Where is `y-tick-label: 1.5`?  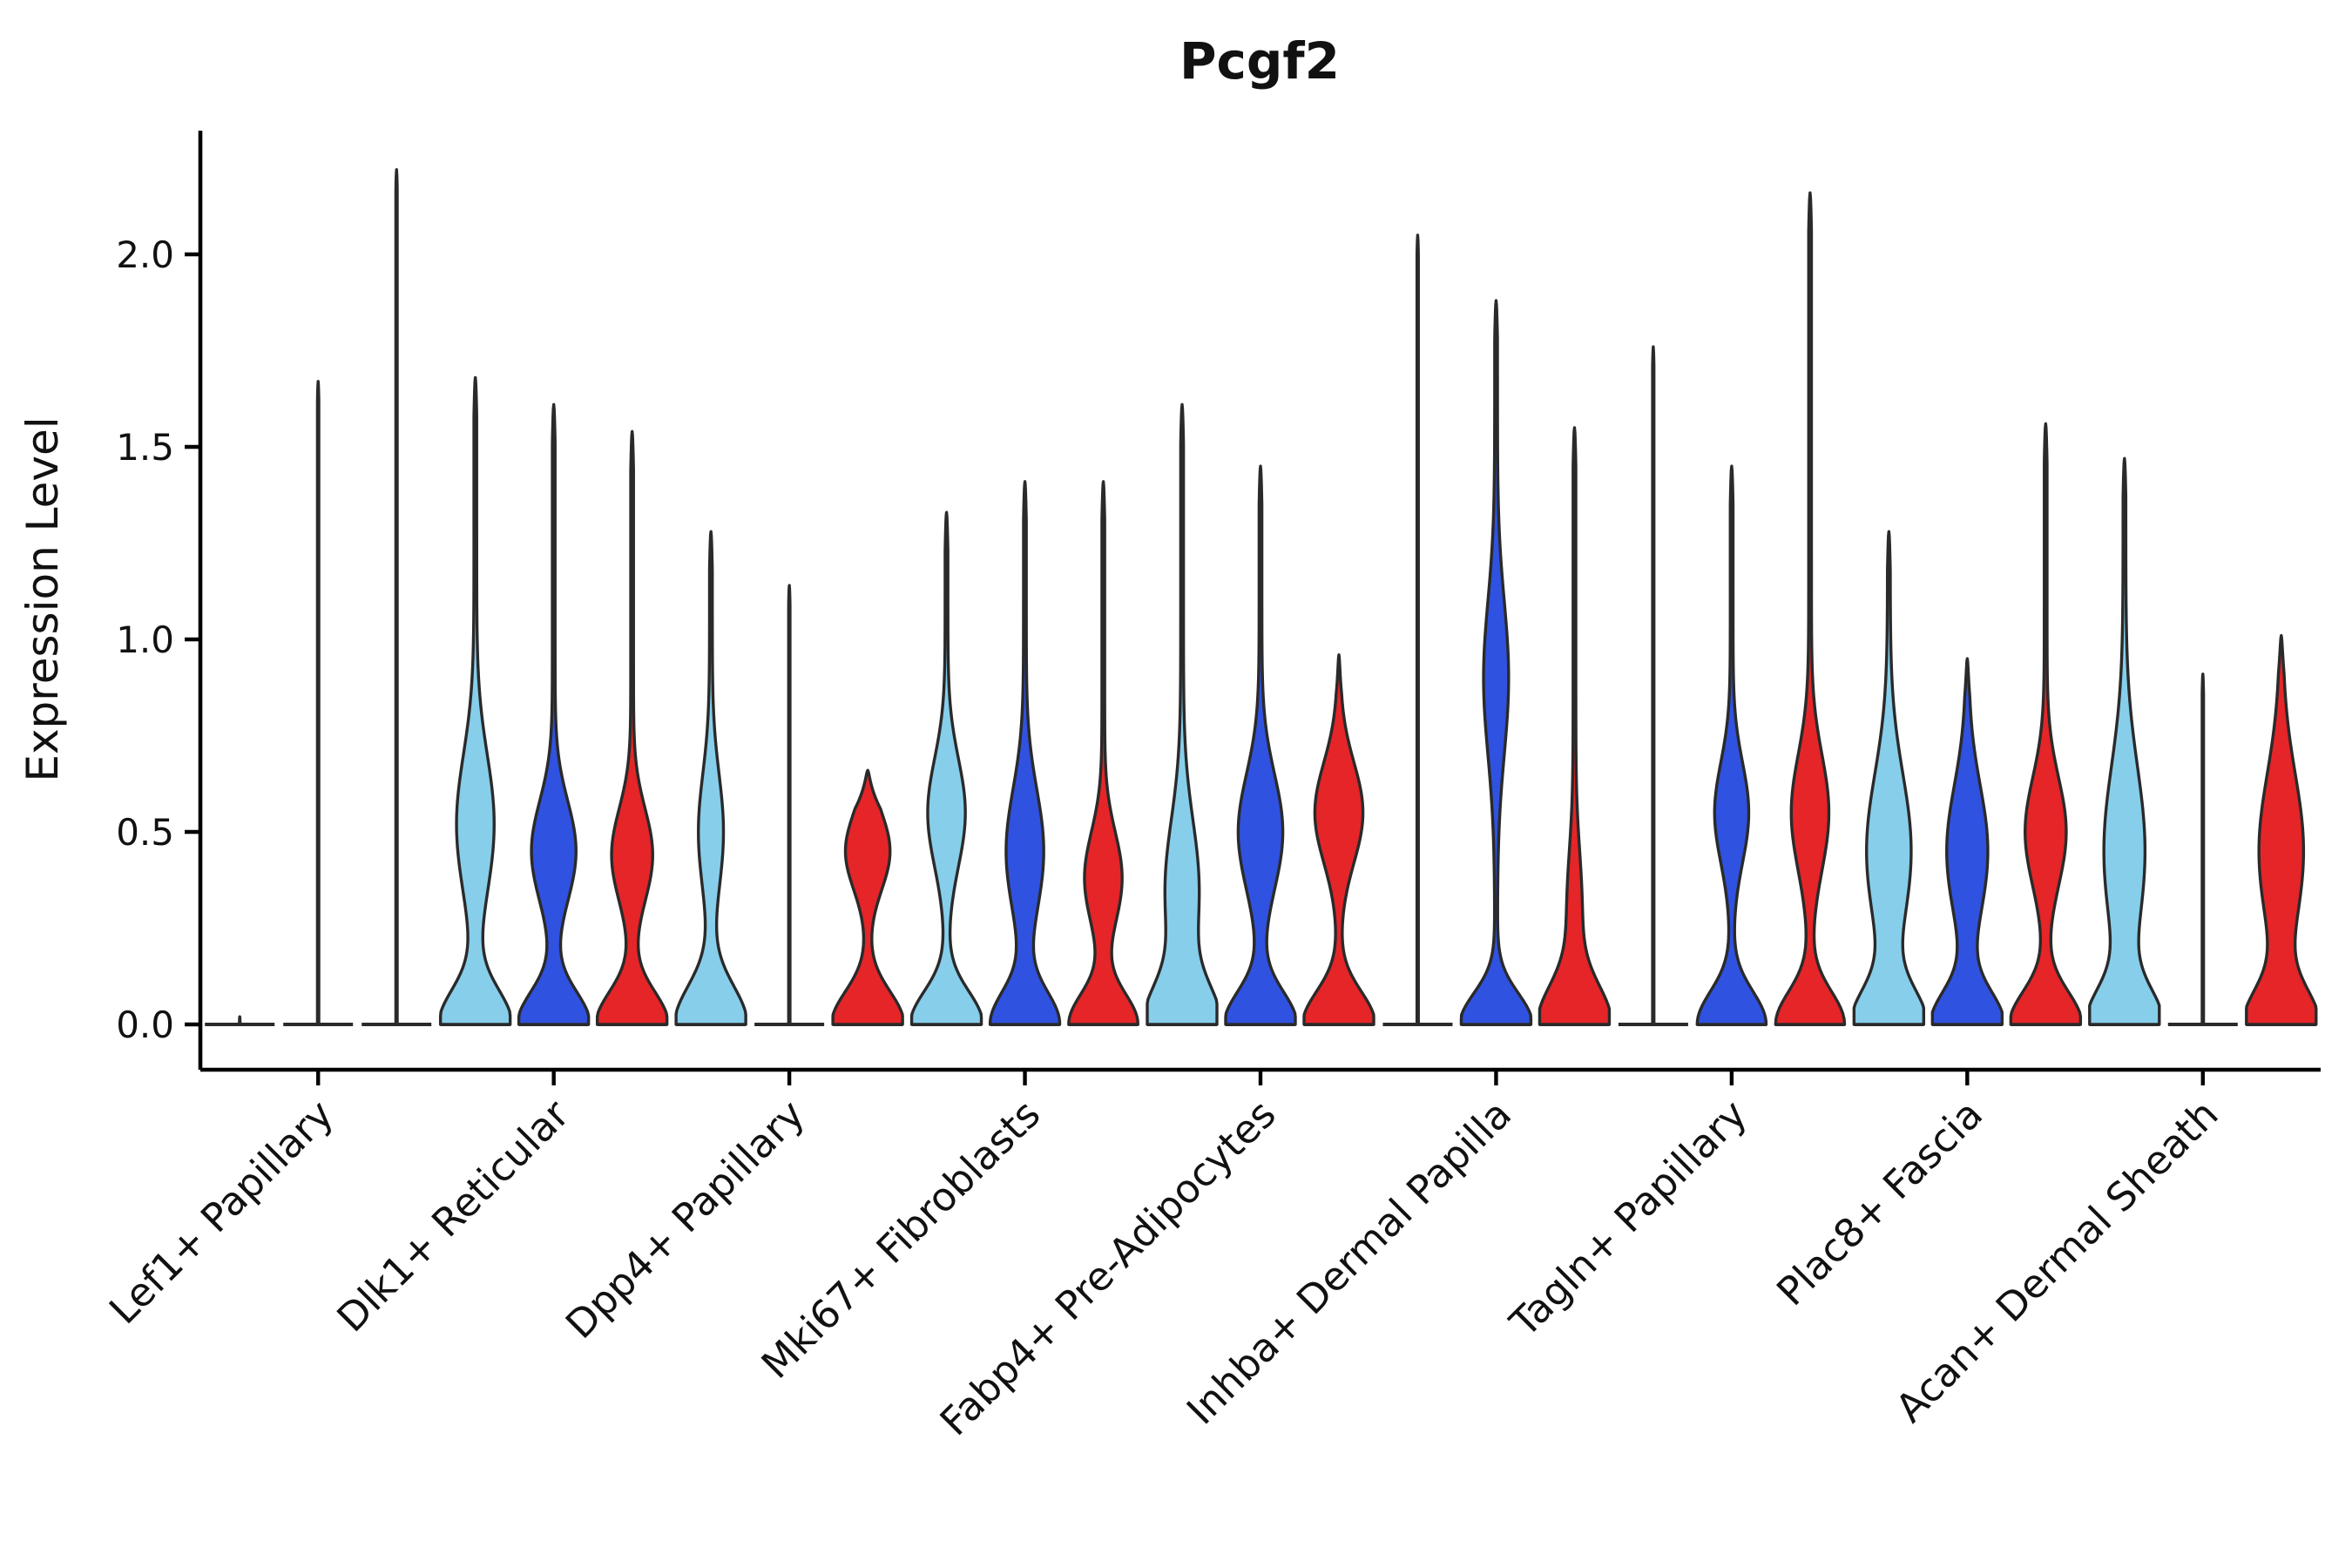 y-tick-label: 1.5 is located at coordinates (145, 447).